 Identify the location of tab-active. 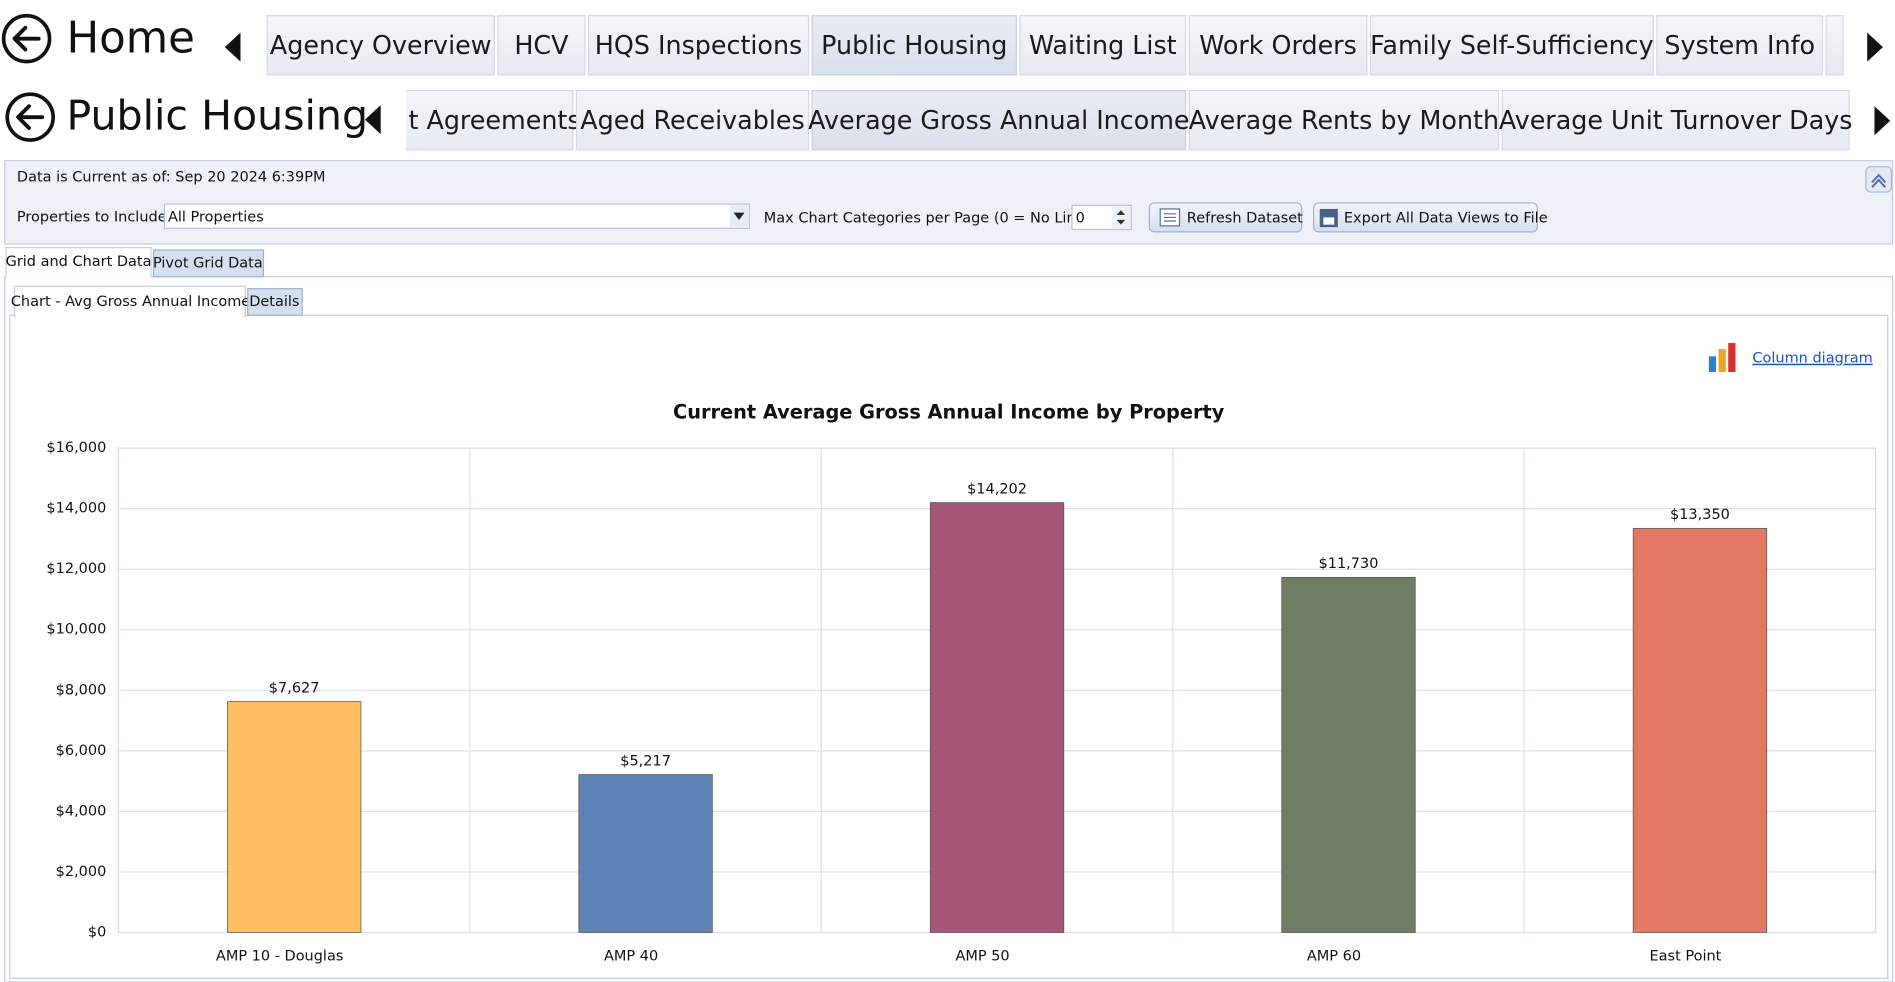
(78, 263).